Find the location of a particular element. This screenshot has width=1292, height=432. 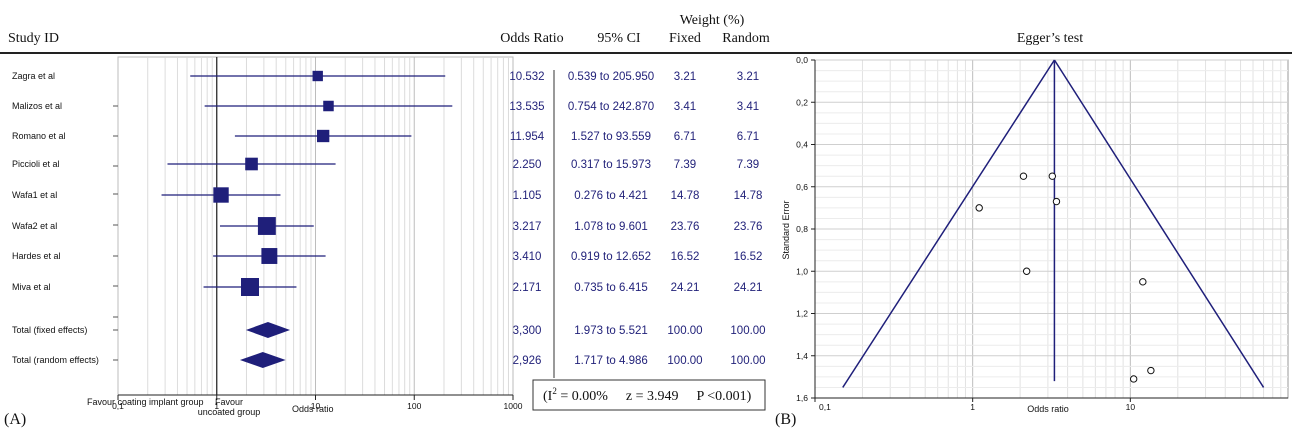

funnel-right-line is located at coordinates (1159, 223).